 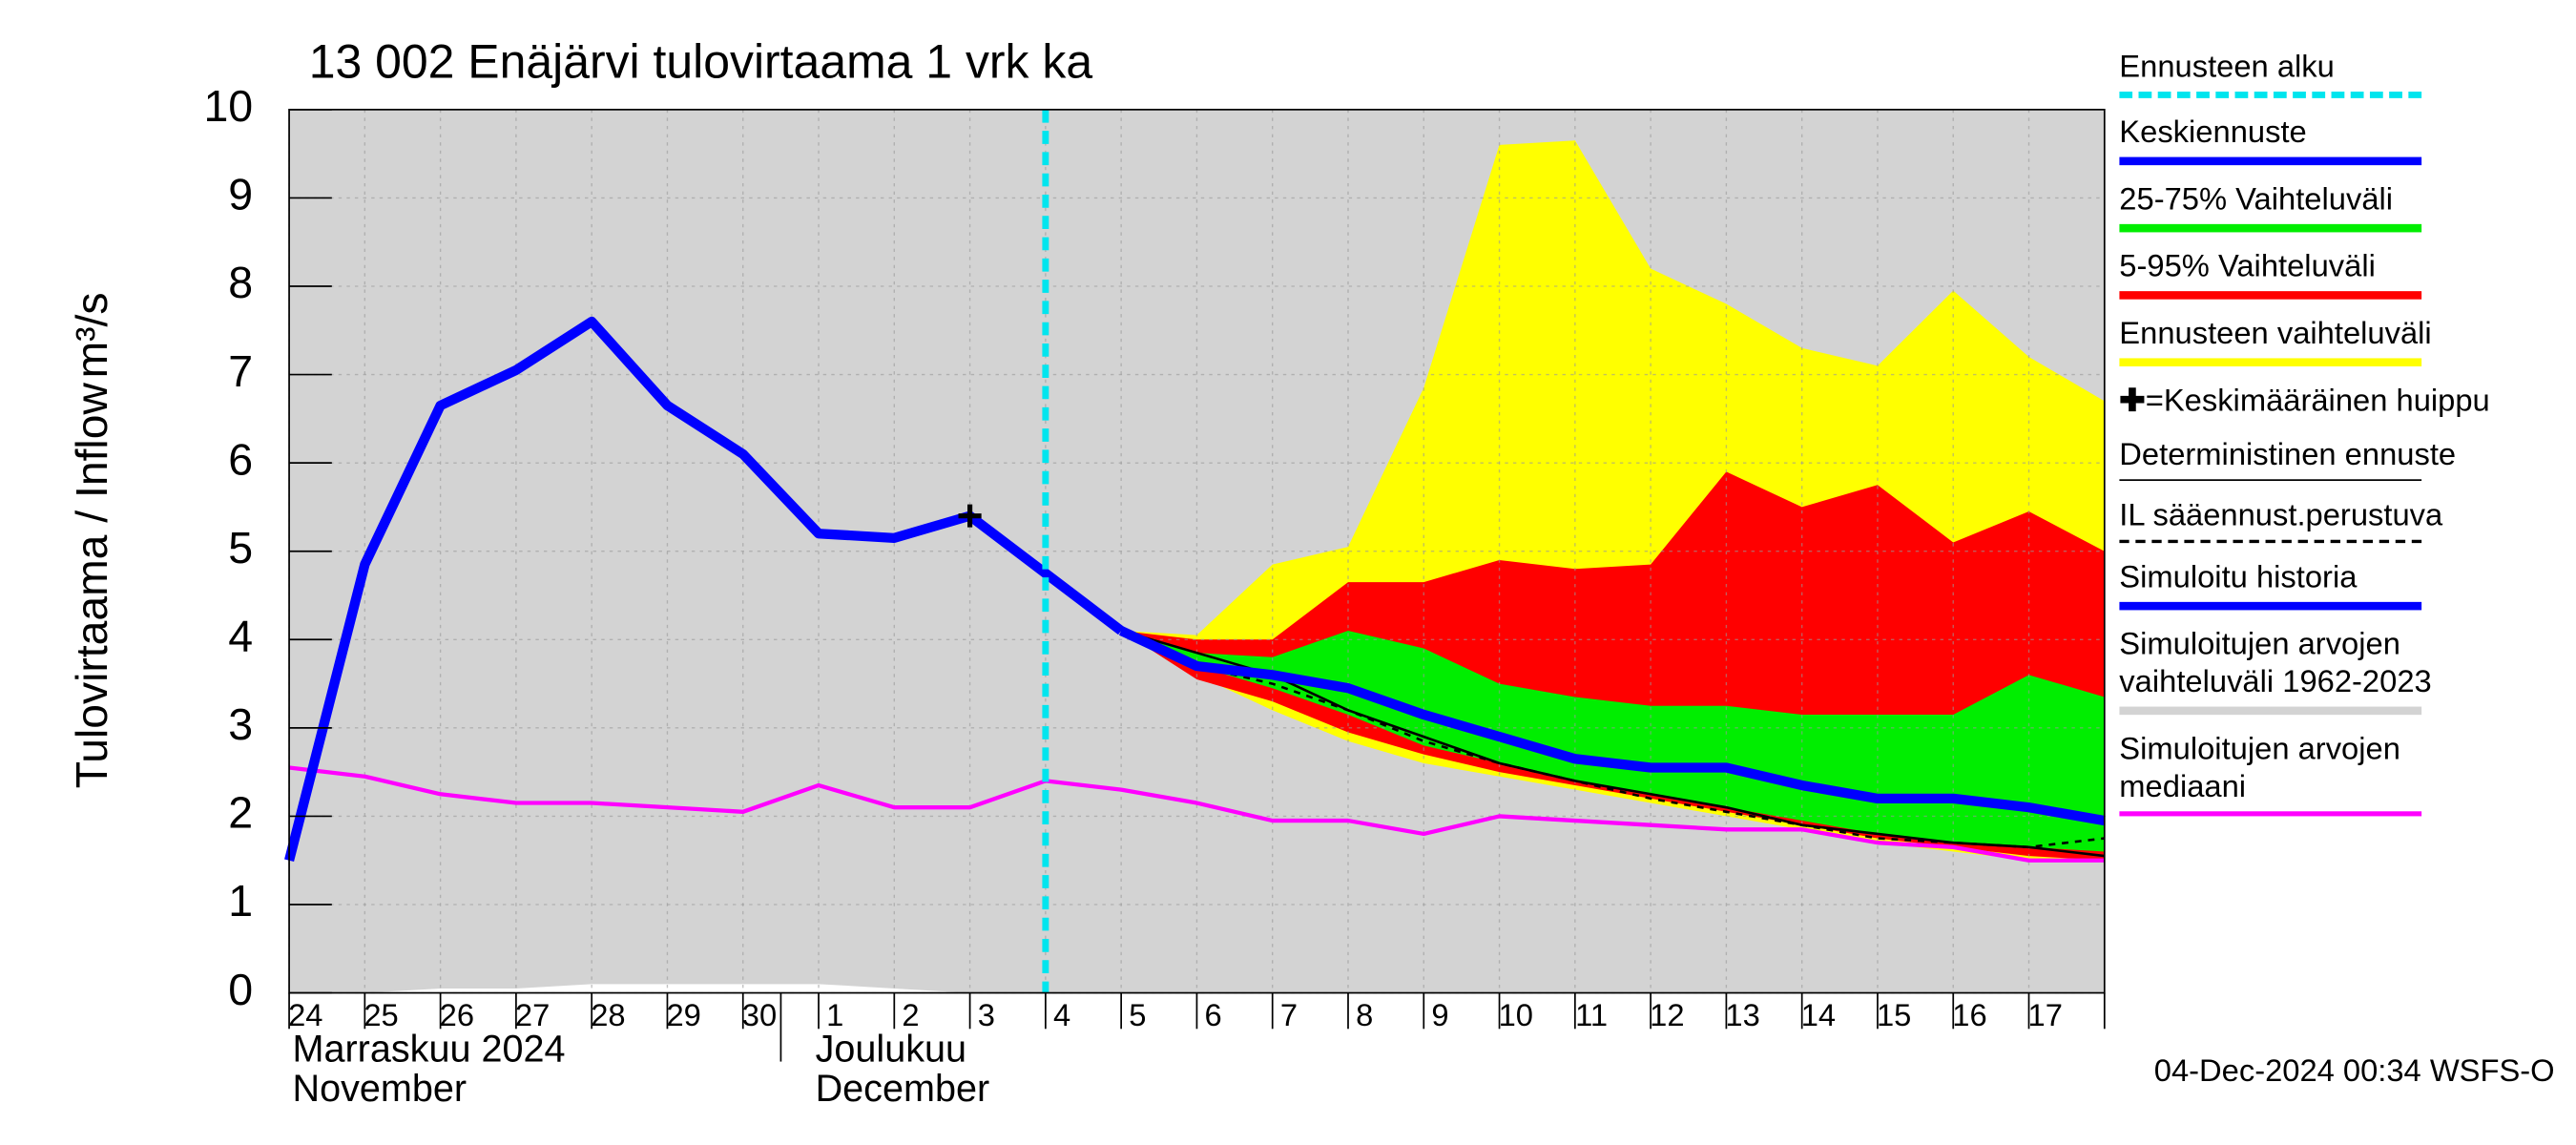 I want to click on month-label: December, so click(x=903, y=1089).